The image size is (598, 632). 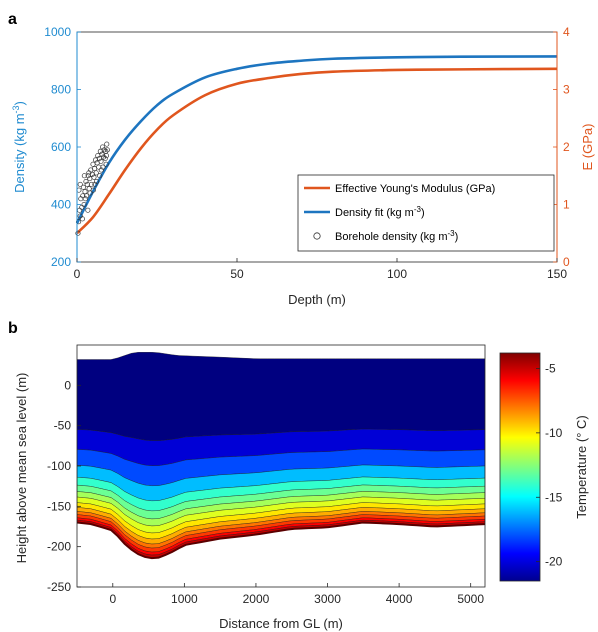 I want to click on y-tick-label: 0, so click(x=67, y=385).